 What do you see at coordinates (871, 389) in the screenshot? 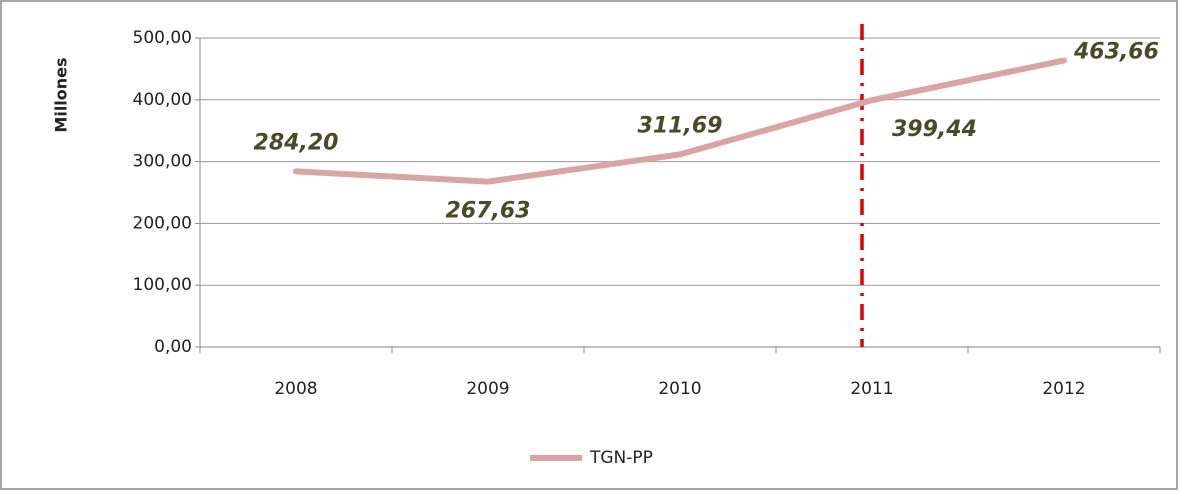
I see `x-tick-label: 2011` at bounding box center [871, 389].